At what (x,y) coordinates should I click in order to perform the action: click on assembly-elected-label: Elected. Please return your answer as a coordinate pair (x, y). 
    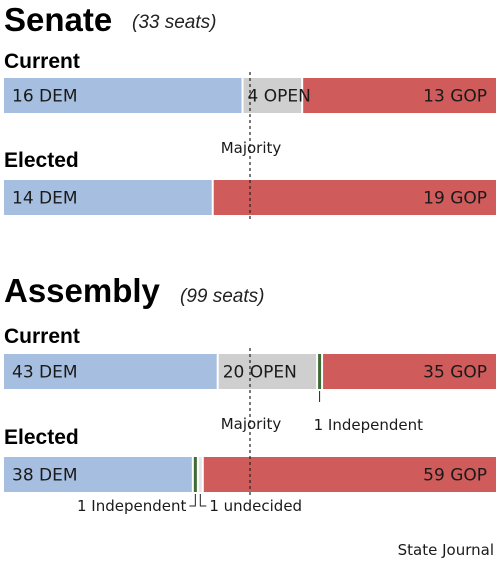
    Looking at the image, I should click on (41, 437).